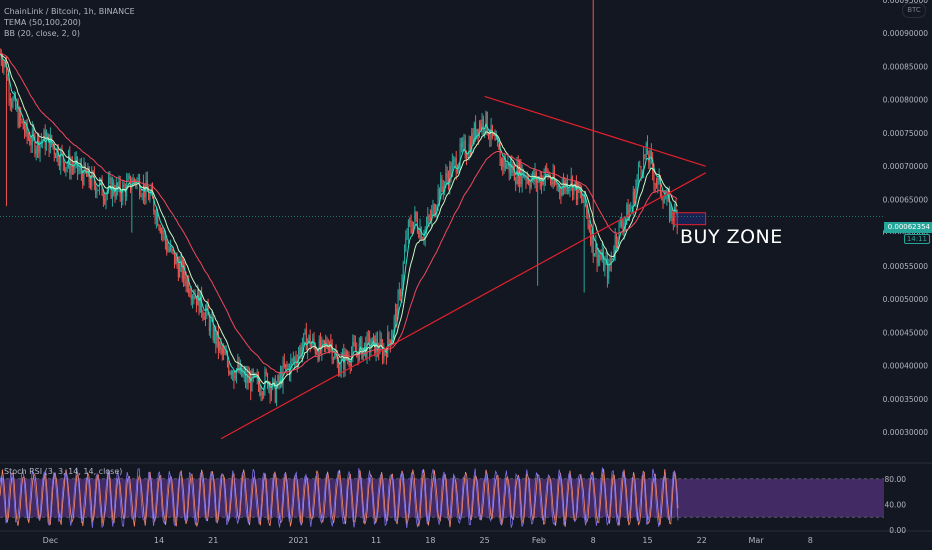  Describe the element at coordinates (914, 10) in the screenshot. I see `currency-badge: BTC` at that location.